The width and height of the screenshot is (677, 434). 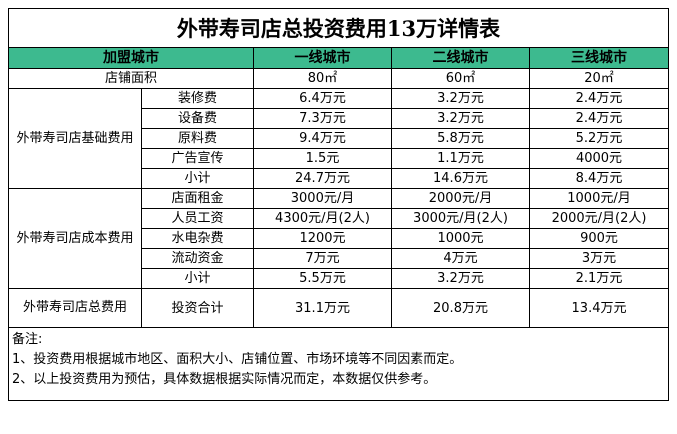 What do you see at coordinates (599, 258) in the screenshot?
I see `cell-value: 3万元` at bounding box center [599, 258].